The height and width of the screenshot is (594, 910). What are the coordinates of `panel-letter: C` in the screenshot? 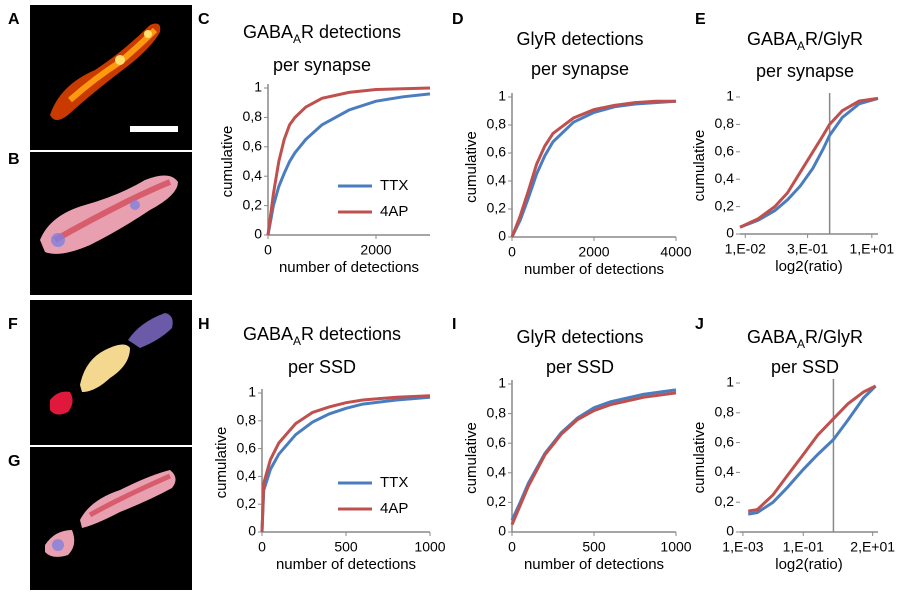 It's located at (204, 19).